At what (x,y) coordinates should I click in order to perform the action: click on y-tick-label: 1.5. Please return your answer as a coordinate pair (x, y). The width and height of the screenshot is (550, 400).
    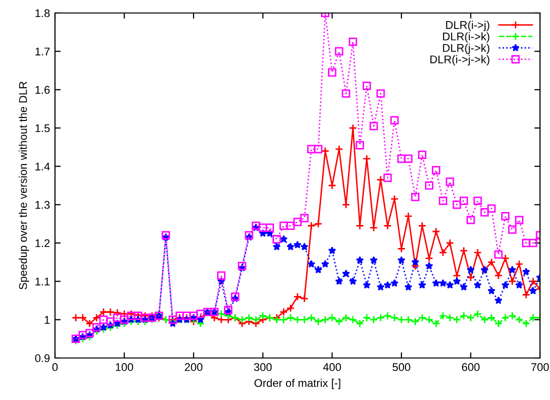
    Looking at the image, I should click on (43, 128).